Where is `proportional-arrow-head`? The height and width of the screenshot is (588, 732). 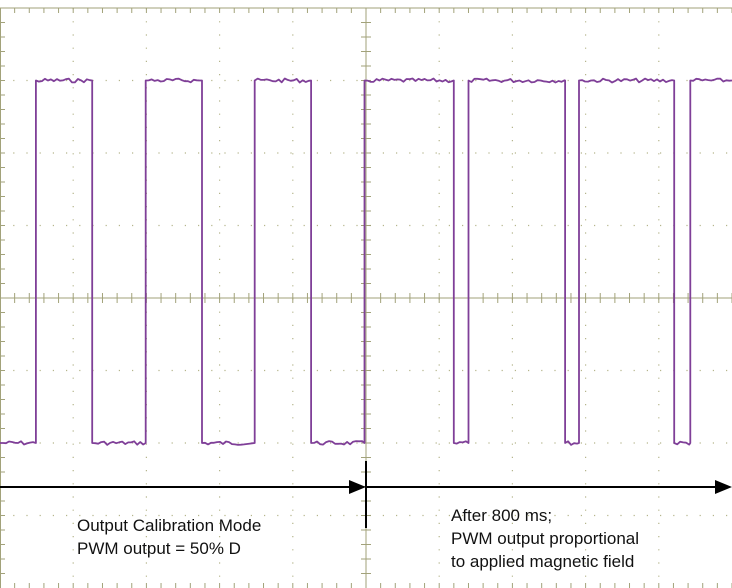
proportional-arrow-head is located at coordinates (723, 487).